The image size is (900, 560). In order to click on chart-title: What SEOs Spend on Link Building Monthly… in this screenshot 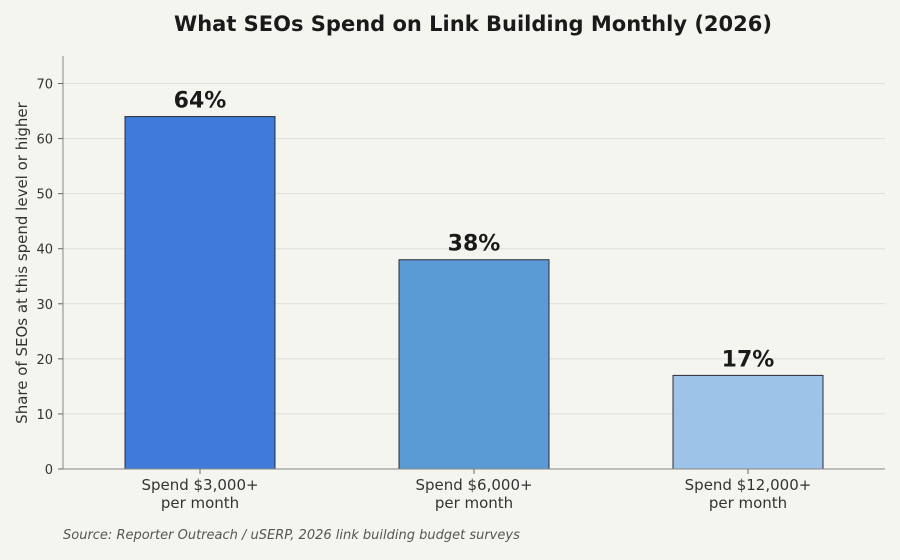, I will do `click(473, 24)`.